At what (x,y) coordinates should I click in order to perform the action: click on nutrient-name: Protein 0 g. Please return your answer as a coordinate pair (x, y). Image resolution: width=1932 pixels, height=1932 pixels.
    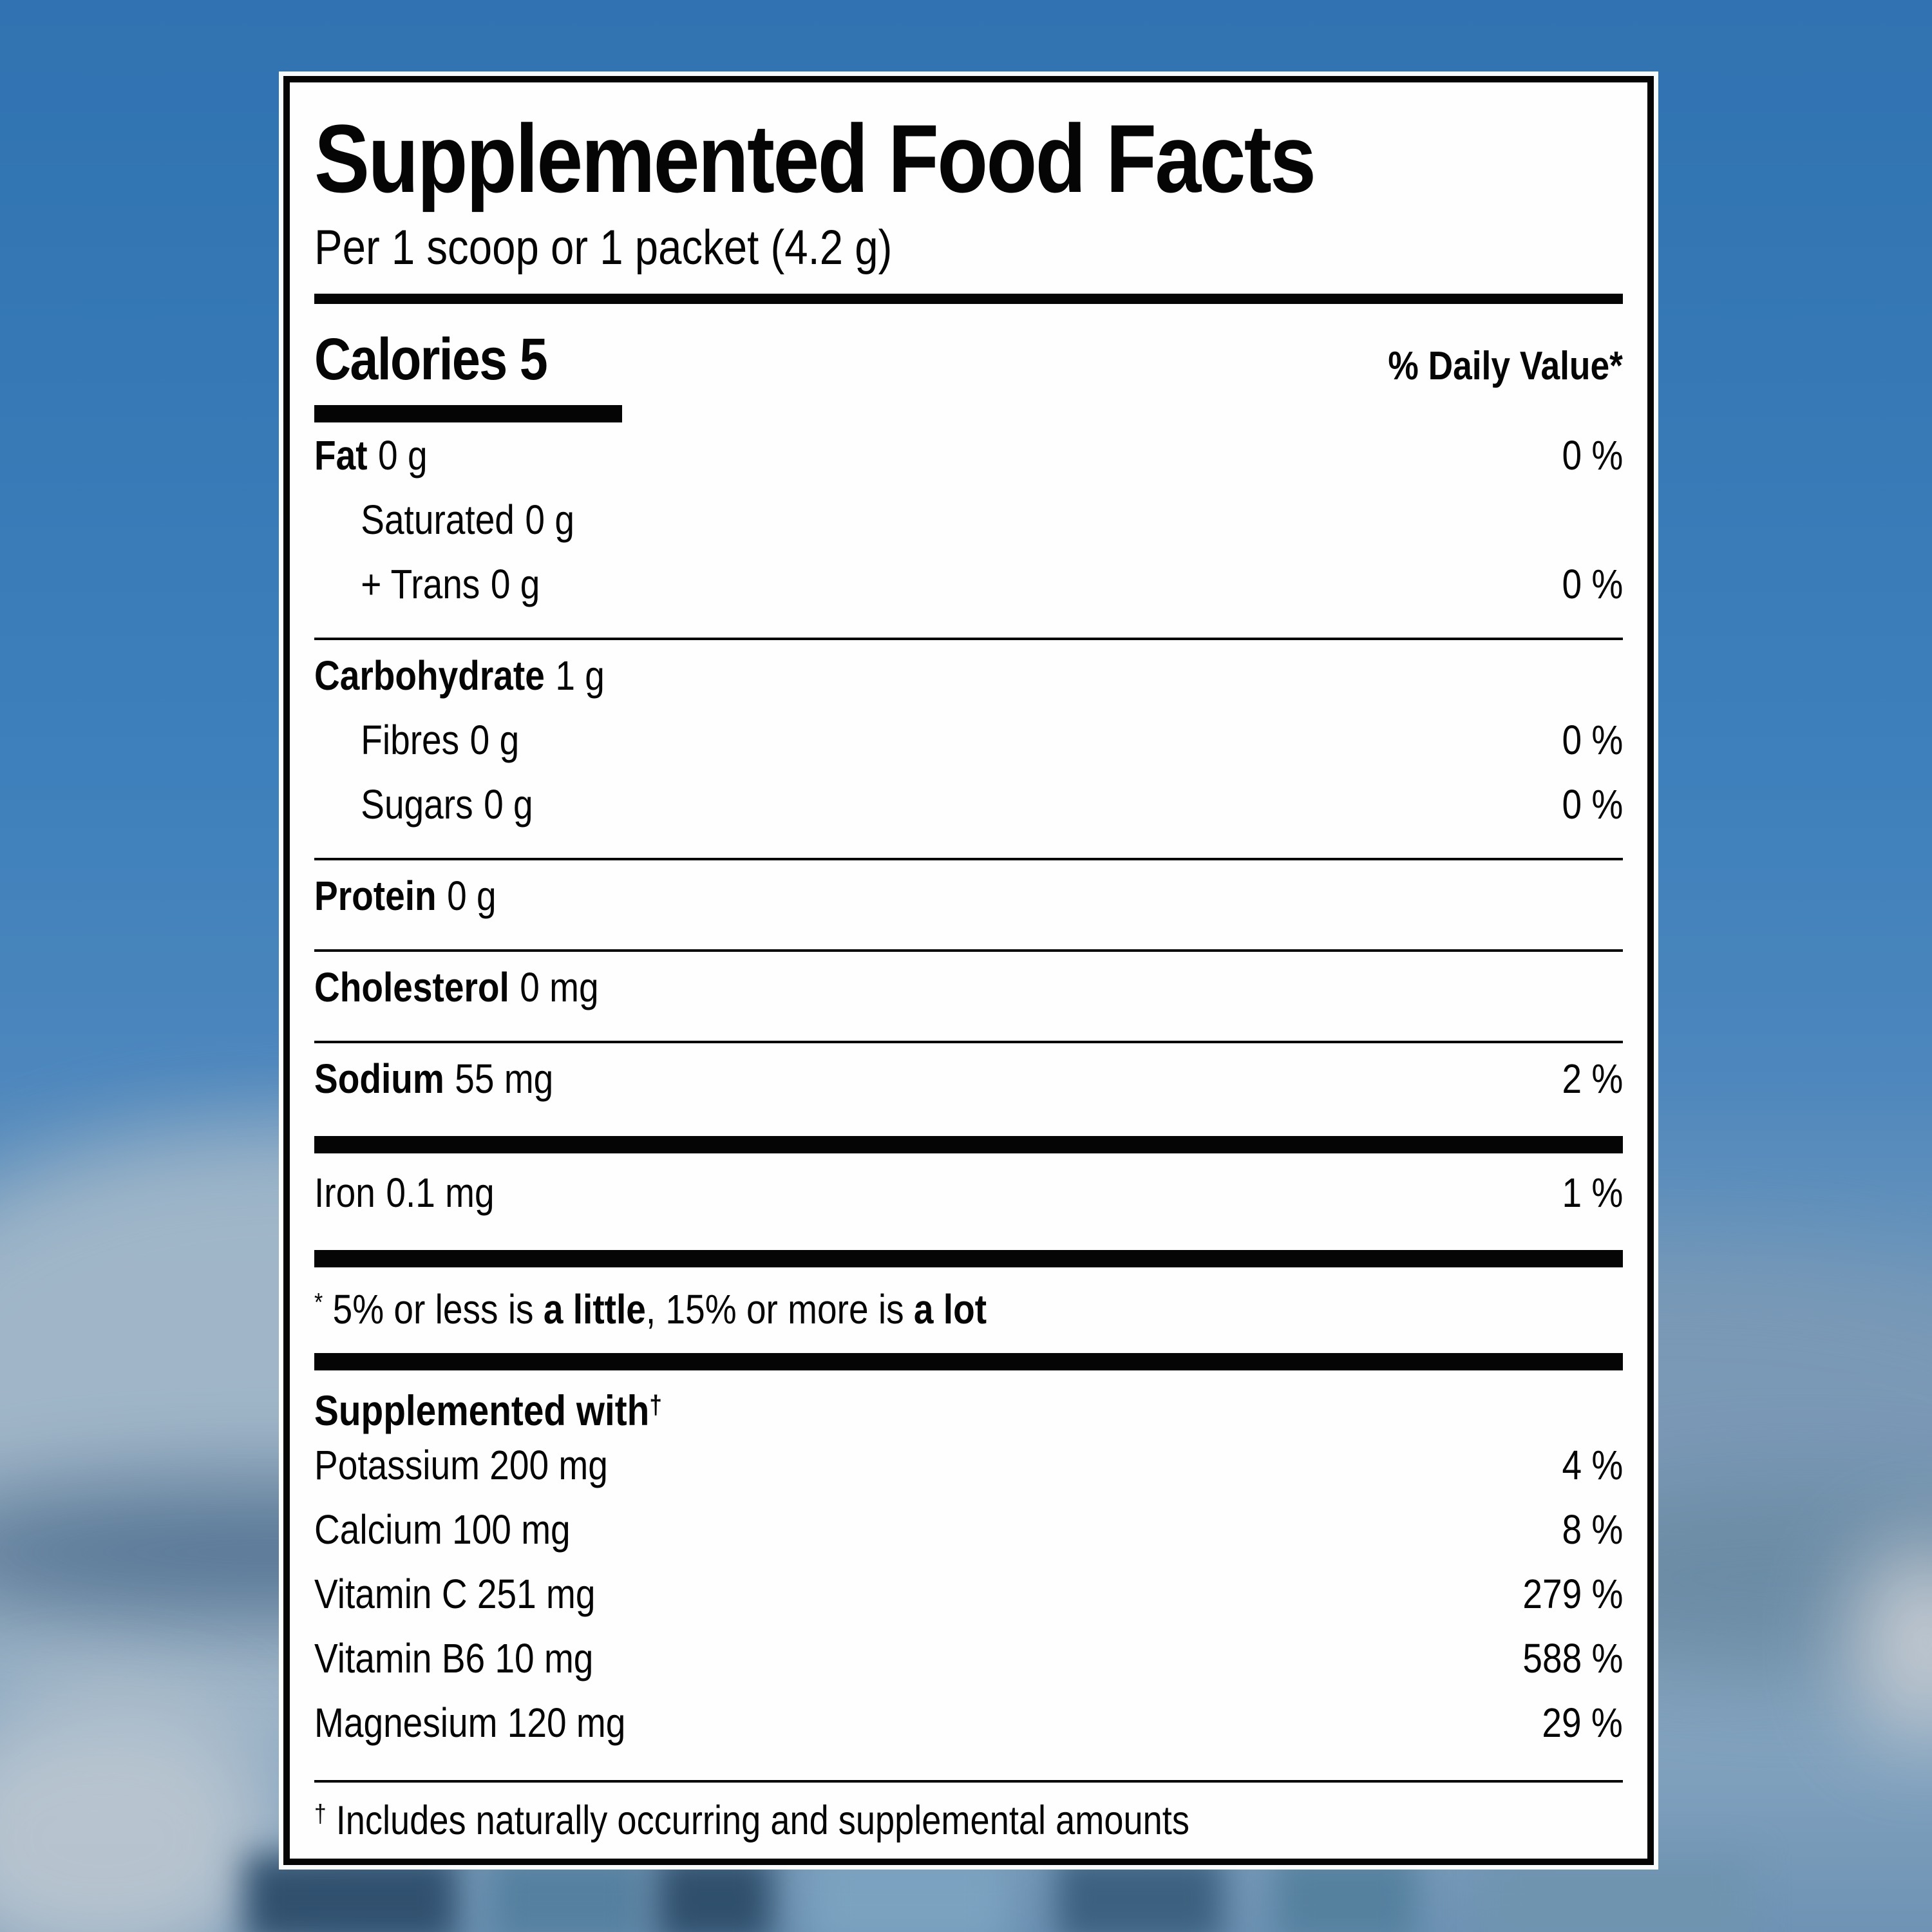
    Looking at the image, I should click on (405, 896).